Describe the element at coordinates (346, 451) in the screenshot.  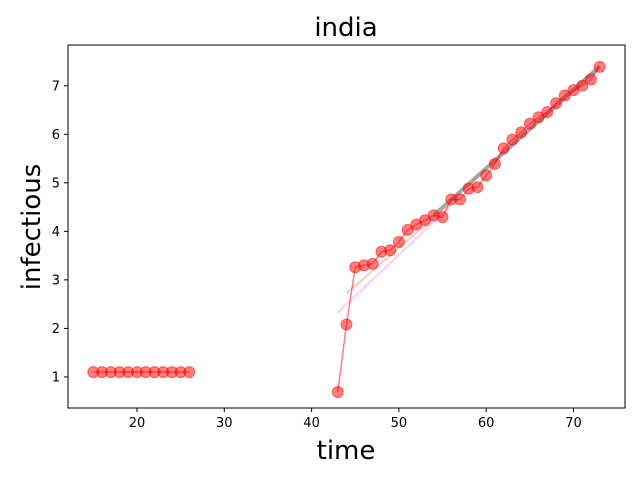
I see `x-axis-label: time` at that location.